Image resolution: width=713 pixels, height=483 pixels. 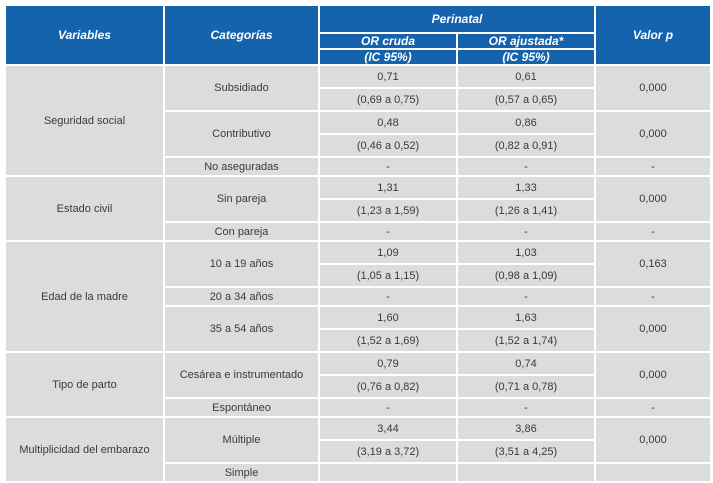 I want to click on or-cruda-cell: 0,79, so click(x=388, y=363).